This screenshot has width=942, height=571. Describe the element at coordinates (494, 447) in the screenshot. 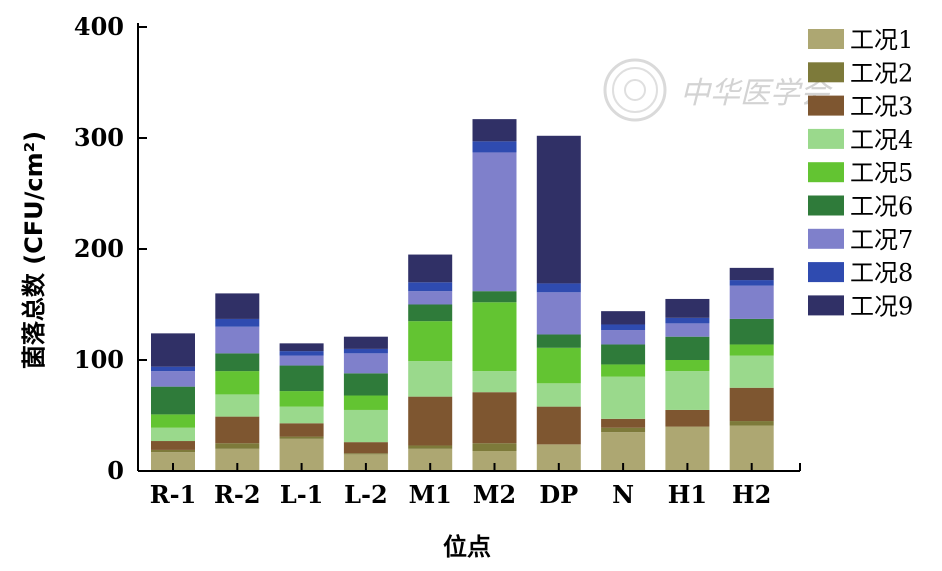

I see `bar-segment-M2-工况2` at that location.